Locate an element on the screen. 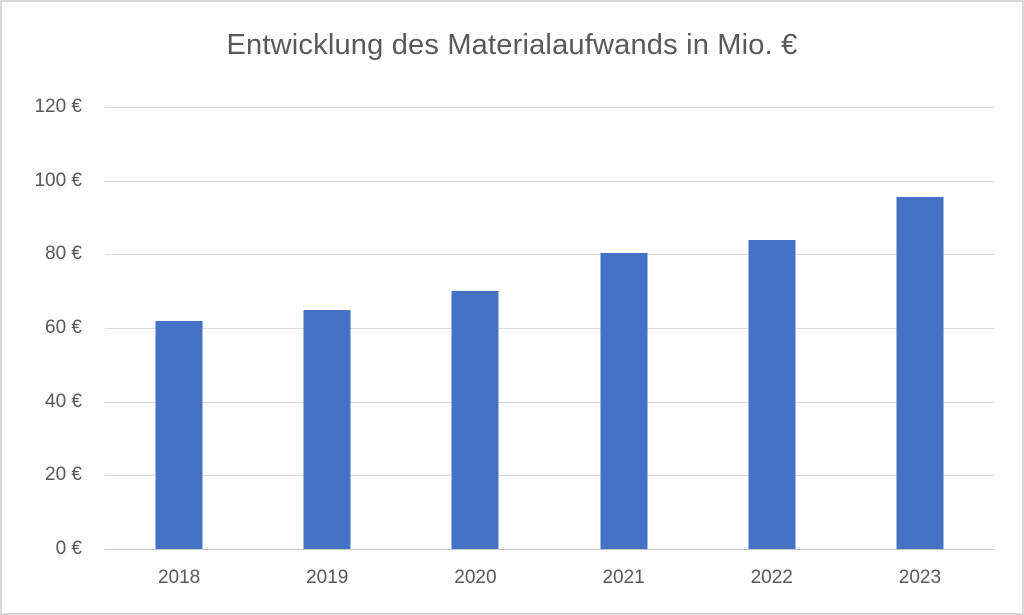 The height and width of the screenshot is (615, 1024). x-axis-tick-label: 2020 is located at coordinates (475, 577).